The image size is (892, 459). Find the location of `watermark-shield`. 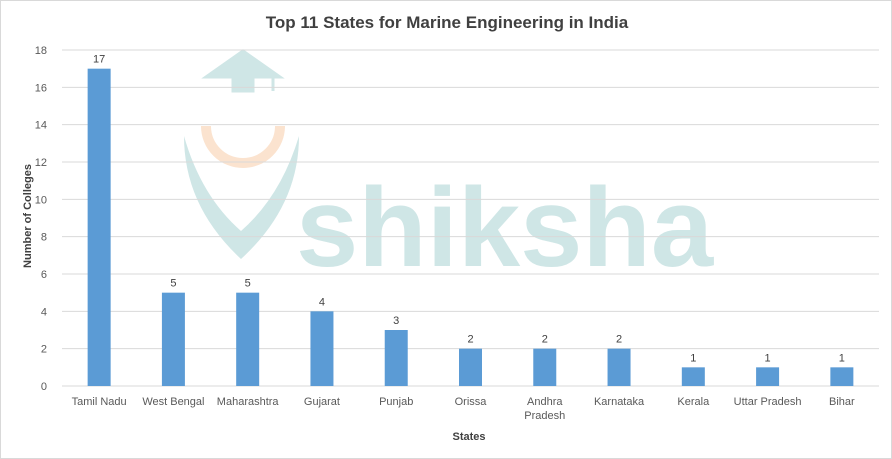

watermark-shield is located at coordinates (241, 197).